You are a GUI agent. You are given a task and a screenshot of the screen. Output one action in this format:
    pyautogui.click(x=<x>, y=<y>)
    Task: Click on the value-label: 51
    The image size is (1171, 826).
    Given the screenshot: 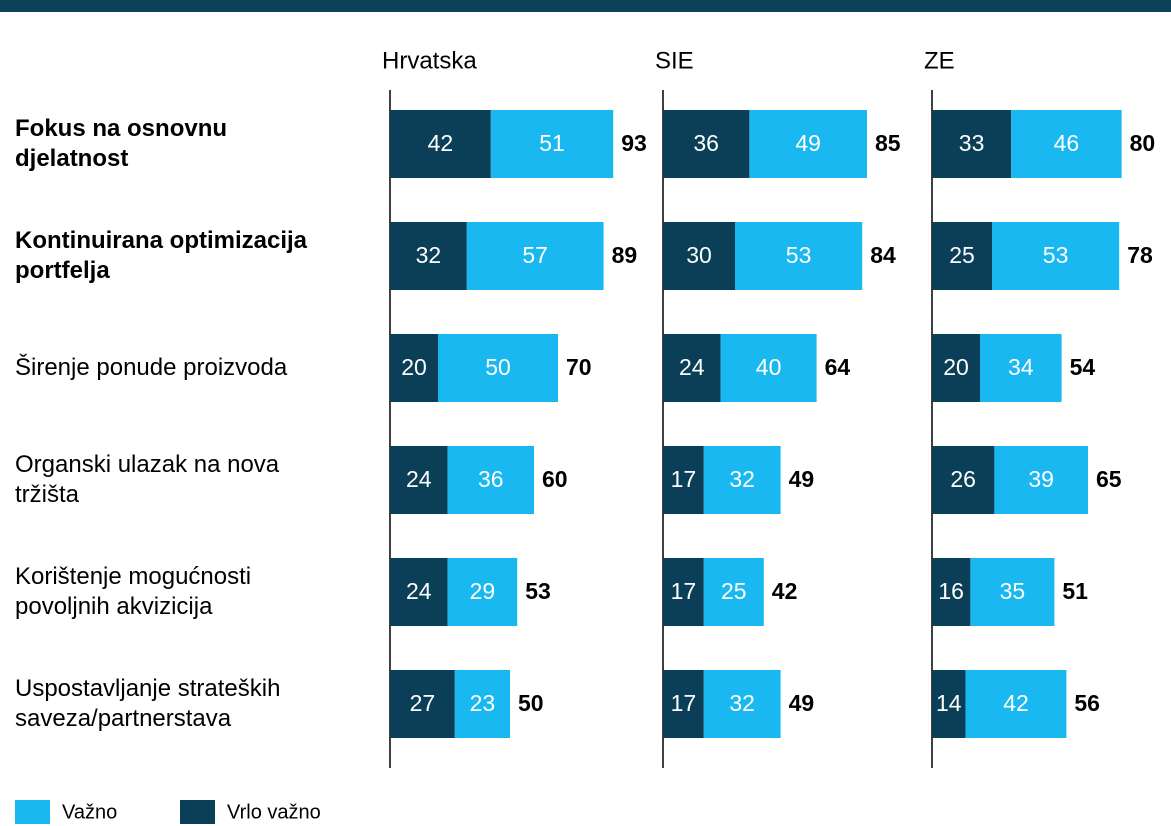 What is the action you would take?
    pyautogui.click(x=552, y=143)
    